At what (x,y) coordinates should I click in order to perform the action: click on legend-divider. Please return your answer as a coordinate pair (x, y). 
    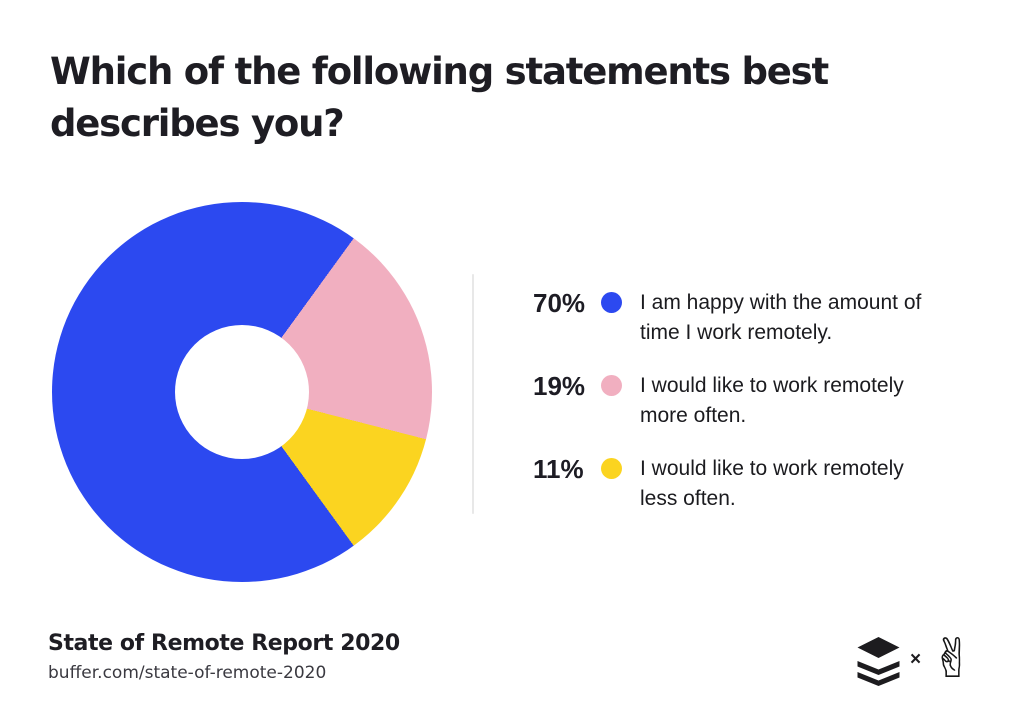
    Looking at the image, I should click on (473, 394).